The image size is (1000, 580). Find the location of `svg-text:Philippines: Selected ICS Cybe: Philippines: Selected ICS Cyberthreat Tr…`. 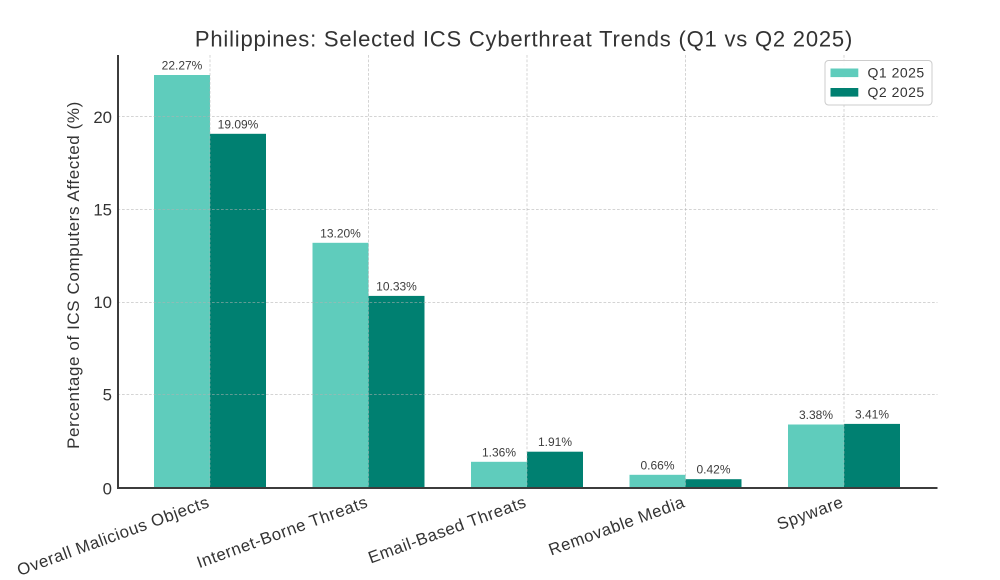

svg-text:Philippines: Selected ICS Cybe: Philippines: Selected ICS Cyberthreat Tr… is located at coordinates (524, 38).